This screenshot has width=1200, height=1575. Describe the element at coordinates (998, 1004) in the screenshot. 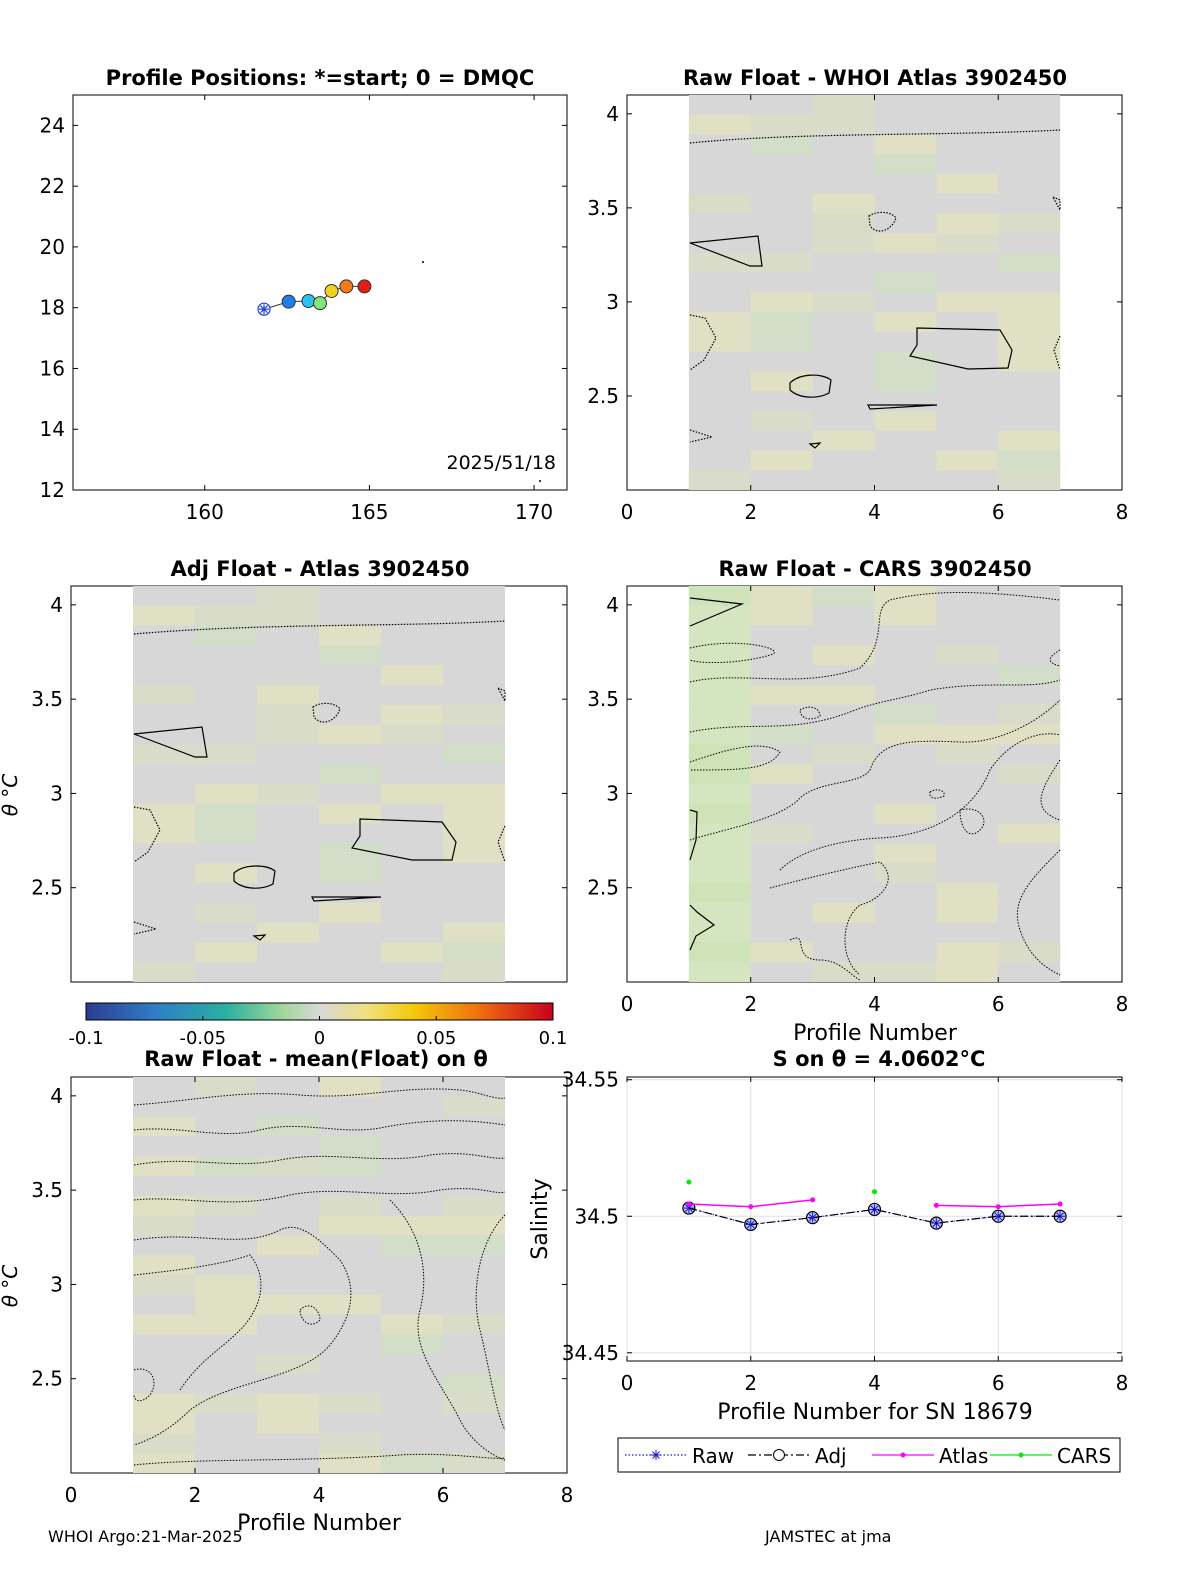

I see `x-tick-label: 6` at that location.